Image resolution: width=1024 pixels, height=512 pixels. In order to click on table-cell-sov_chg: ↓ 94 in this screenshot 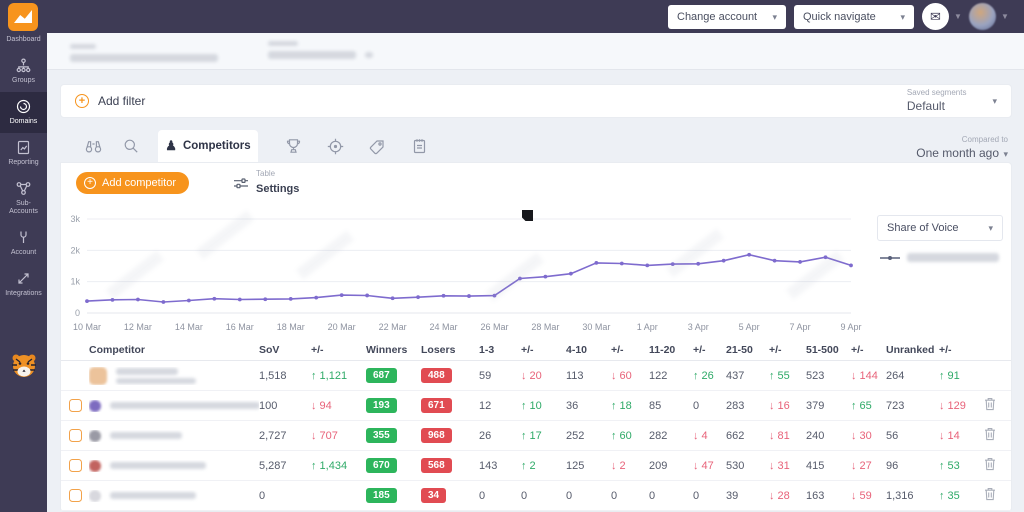, I will do `click(338, 406)`.